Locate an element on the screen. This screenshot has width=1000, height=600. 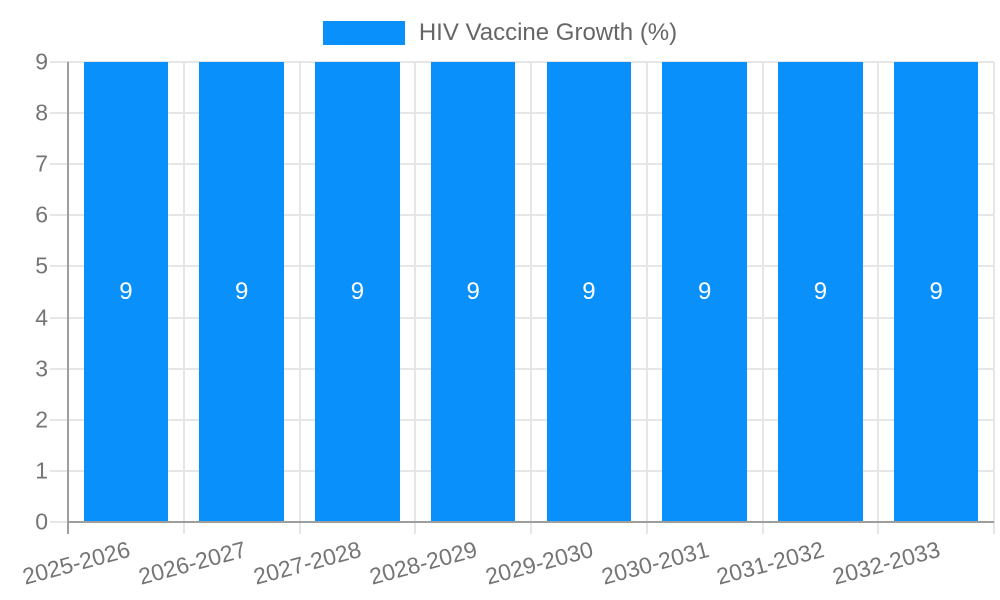
legend-swatch is located at coordinates (363, 33).